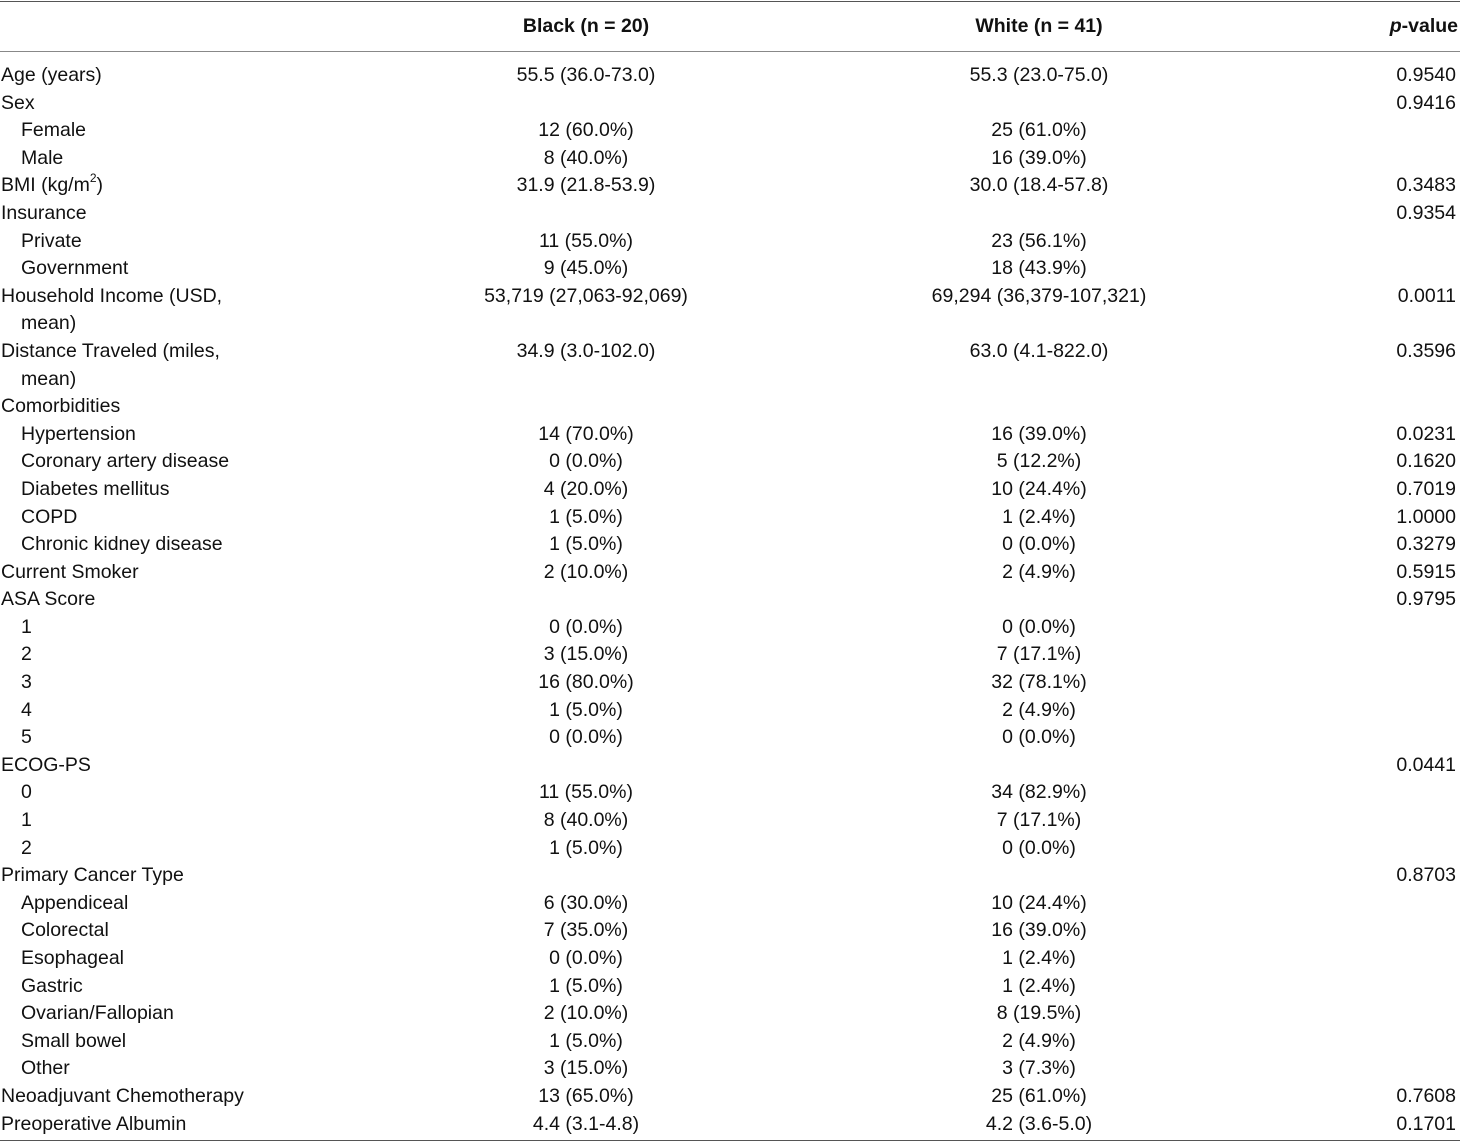 This screenshot has height=1144, width=1460. Describe the element at coordinates (1426, 764) in the screenshot. I see `p-value: 0.0441` at that location.